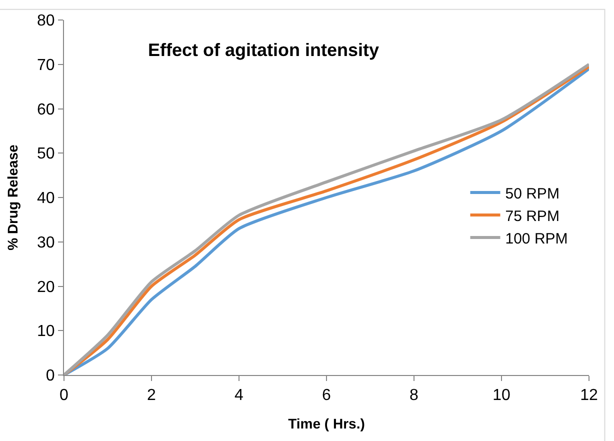 The image size is (614, 441). Describe the element at coordinates (46, 331) in the screenshot. I see `y-tick-label: 10` at that location.